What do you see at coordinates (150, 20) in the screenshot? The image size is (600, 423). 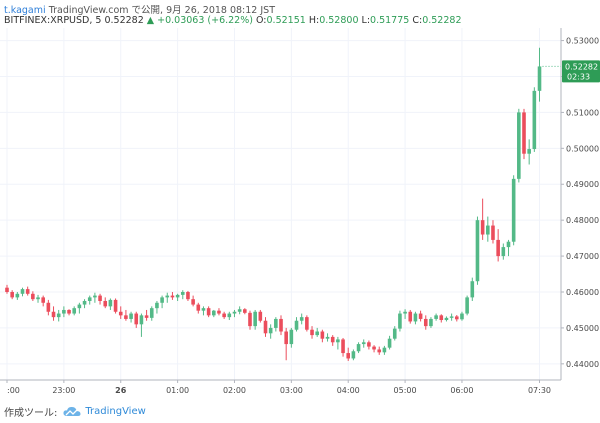 I see `change-up-icon: ▲` at bounding box center [150, 20].